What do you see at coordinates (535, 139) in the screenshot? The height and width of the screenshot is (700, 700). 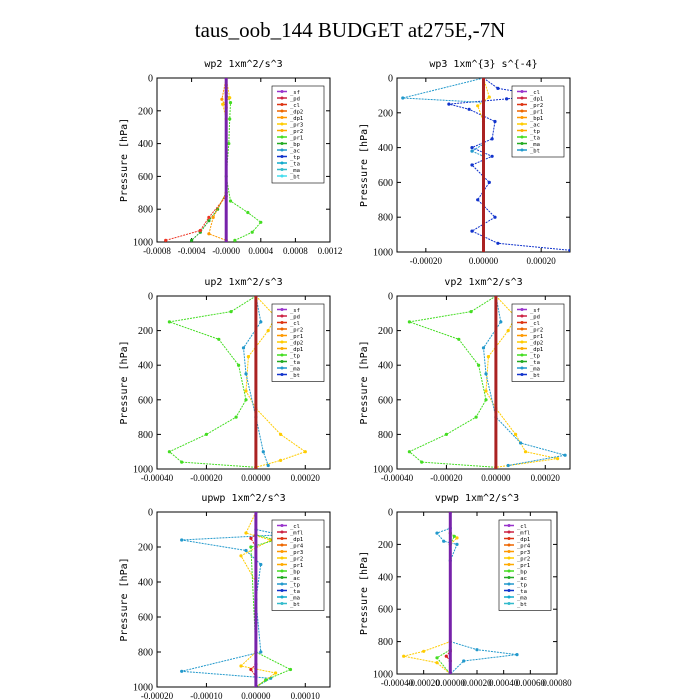 I see `legend-label: _ta` at bounding box center [535, 139].